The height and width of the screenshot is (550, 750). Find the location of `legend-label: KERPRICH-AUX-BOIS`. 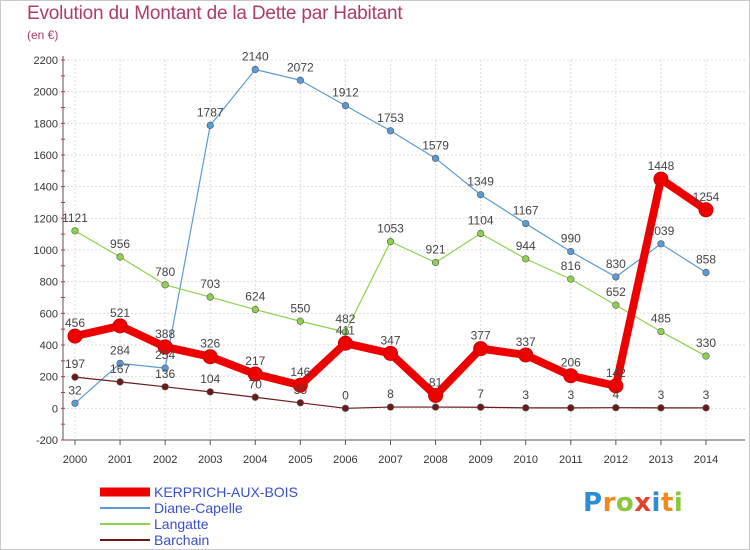

legend-label: KERPRICH-AUX-BOIS is located at coordinates (226, 492).